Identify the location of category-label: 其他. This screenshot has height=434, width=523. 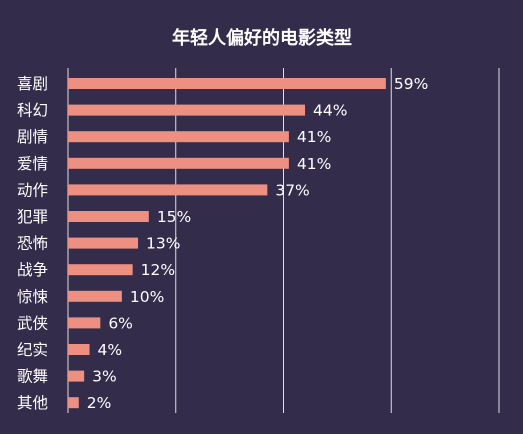
(32, 403).